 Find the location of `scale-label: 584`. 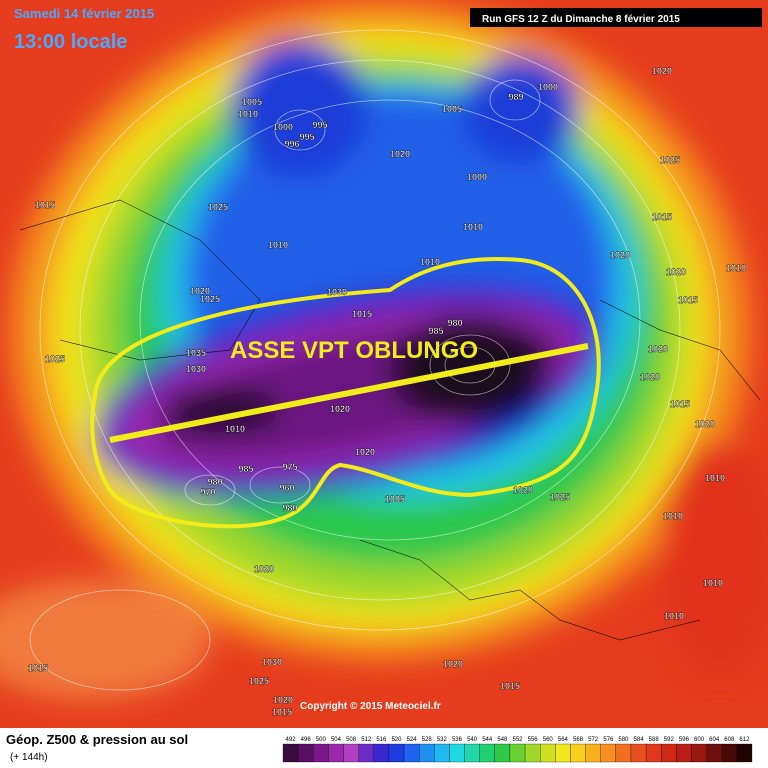

scale-label: 584 is located at coordinates (639, 740).